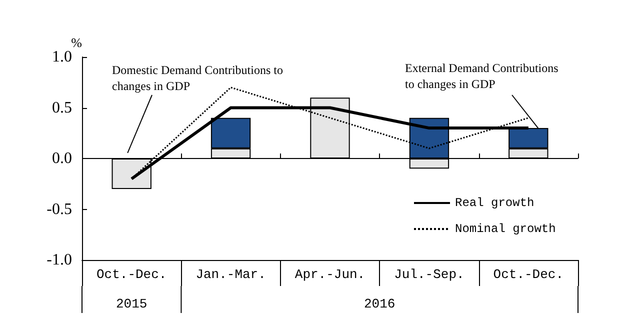 This screenshot has height=324, width=640. Describe the element at coordinates (62, 57) in the screenshot. I see `y-tick-label: 1.0` at that location.